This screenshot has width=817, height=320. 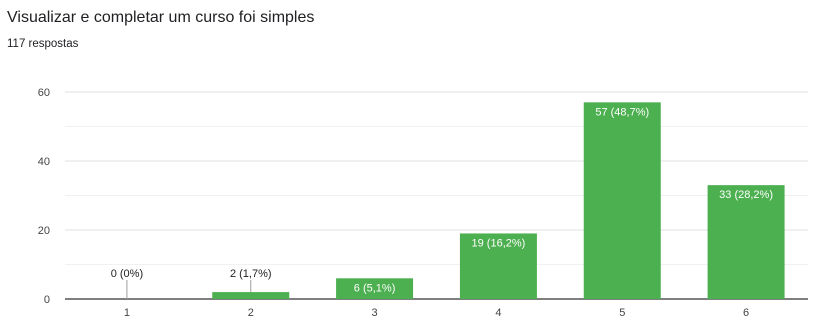 What do you see at coordinates (622, 313) in the screenshot?
I see `x-tick-label: 5` at bounding box center [622, 313].